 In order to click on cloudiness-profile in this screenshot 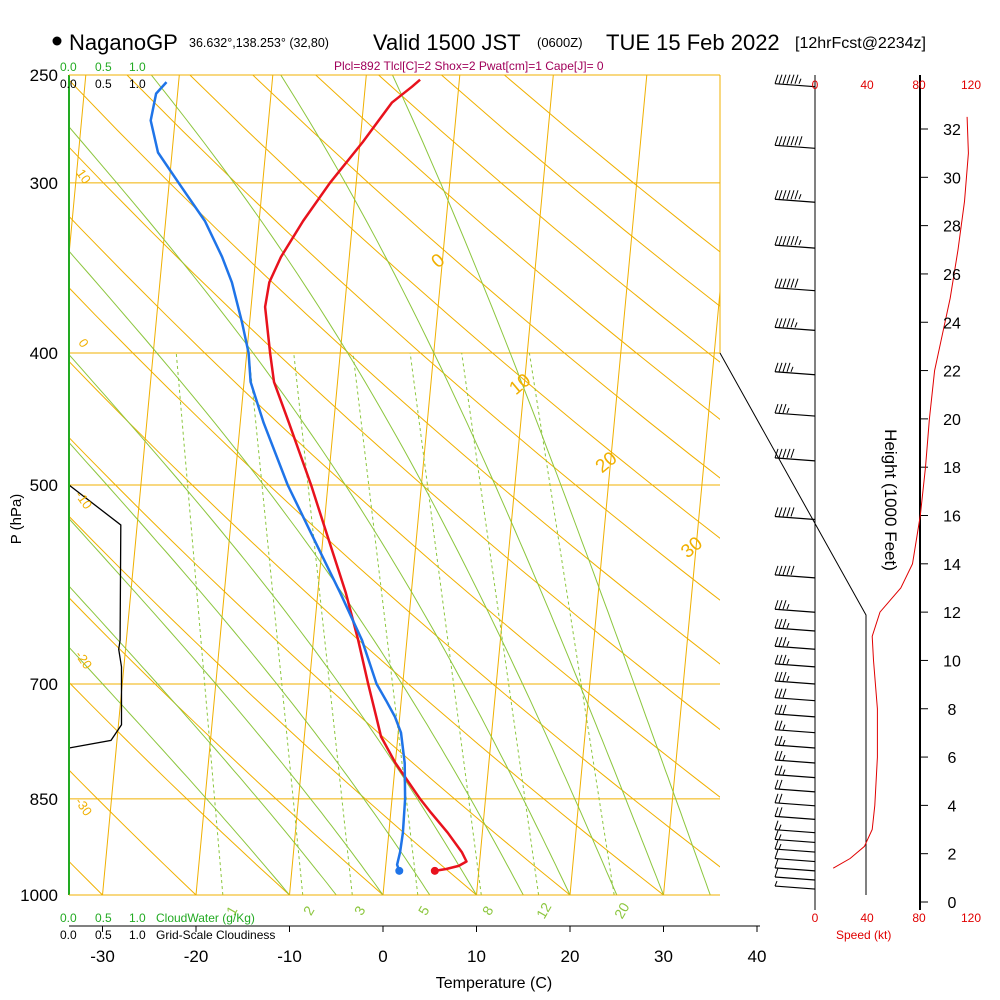, I will do `click(95, 616)`.